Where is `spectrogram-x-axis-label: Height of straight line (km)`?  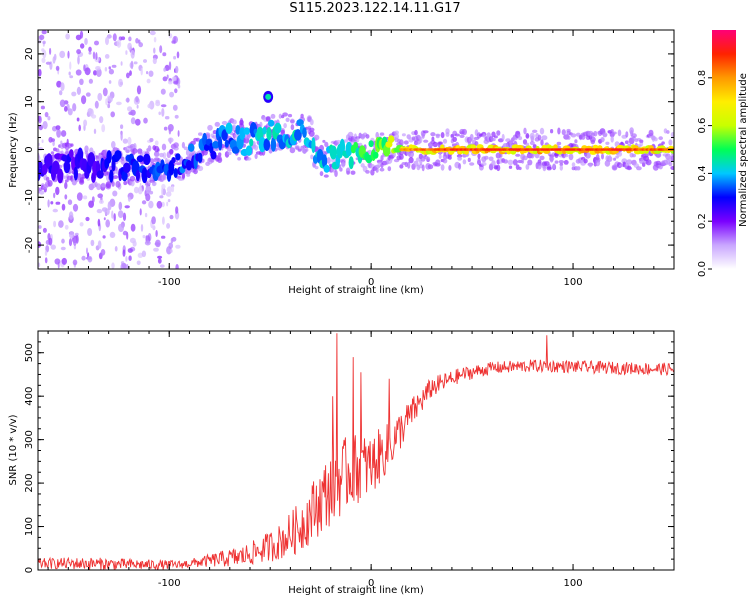 spectrogram-x-axis-label: Height of straight line (km) is located at coordinates (356, 290).